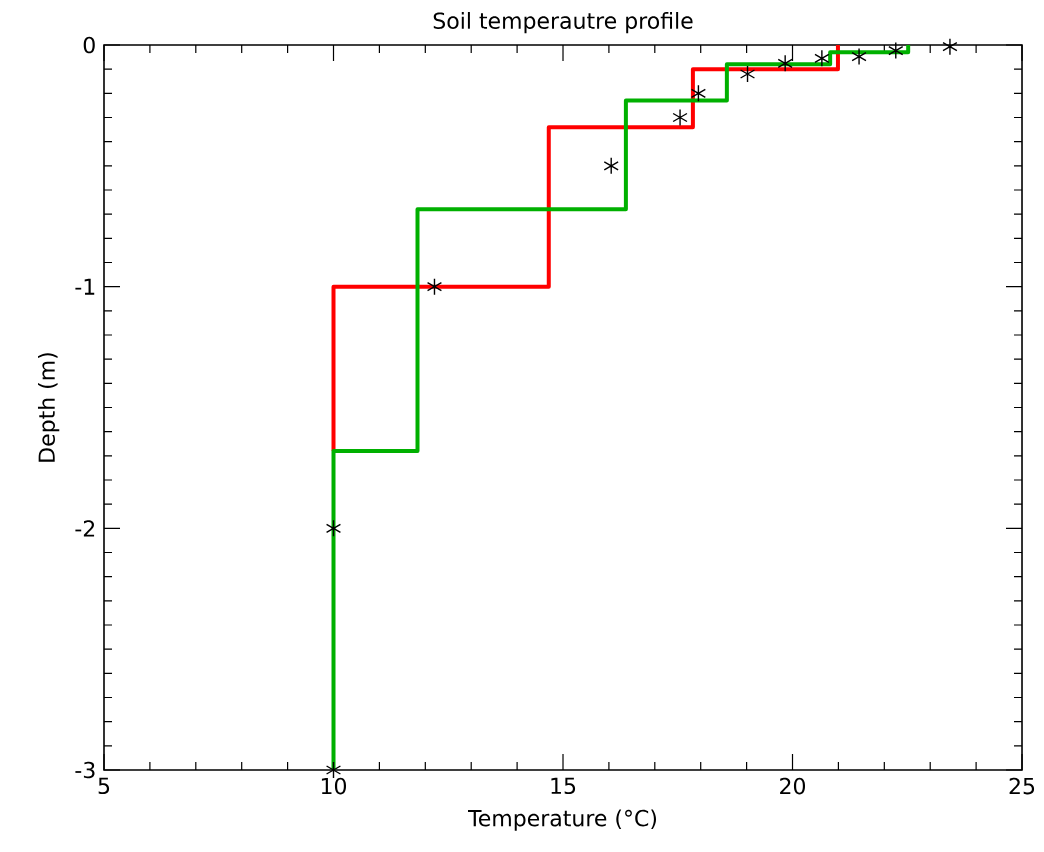 This screenshot has height=852, width=1044. What do you see at coordinates (562, 820) in the screenshot?
I see `x-axis-title: Temperature (°C)` at bounding box center [562, 820].